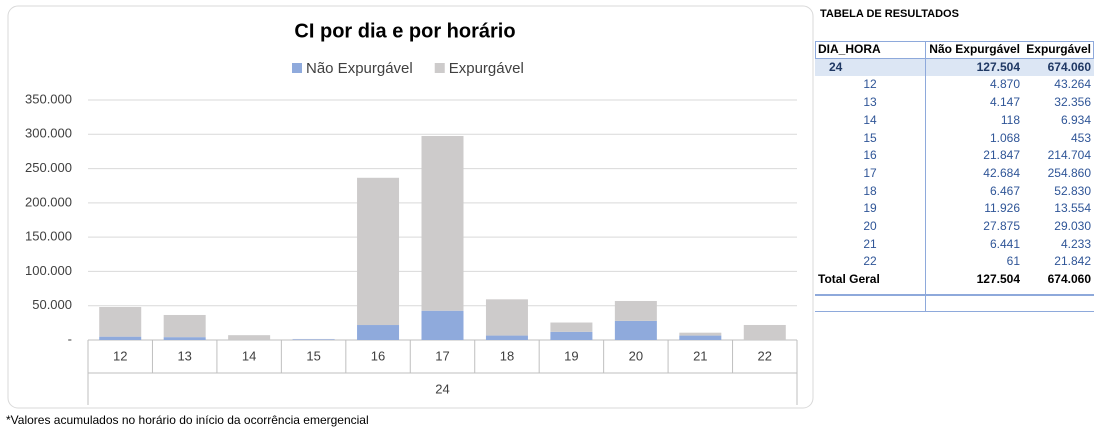 The height and width of the screenshot is (439, 1096). I want to click on table-cell: 6.934, so click(1075, 119).